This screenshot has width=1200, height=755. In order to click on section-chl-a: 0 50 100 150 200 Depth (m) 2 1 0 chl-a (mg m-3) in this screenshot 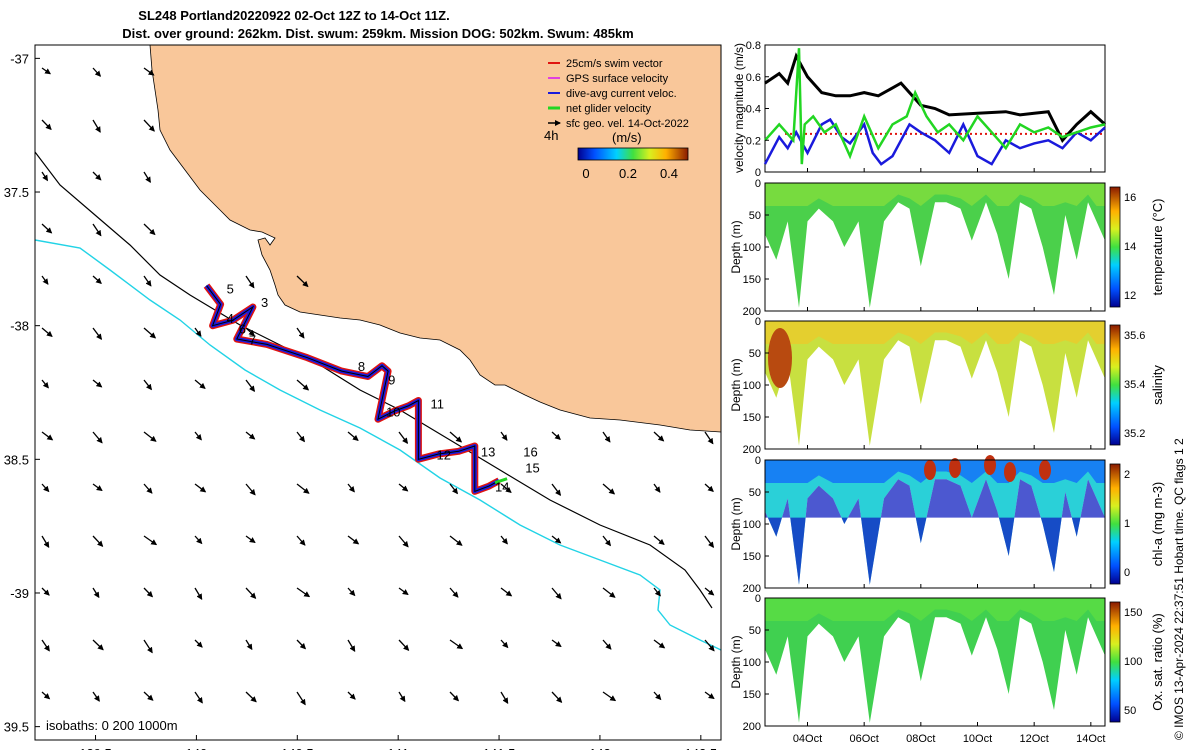, I will do `click(947, 525)`.